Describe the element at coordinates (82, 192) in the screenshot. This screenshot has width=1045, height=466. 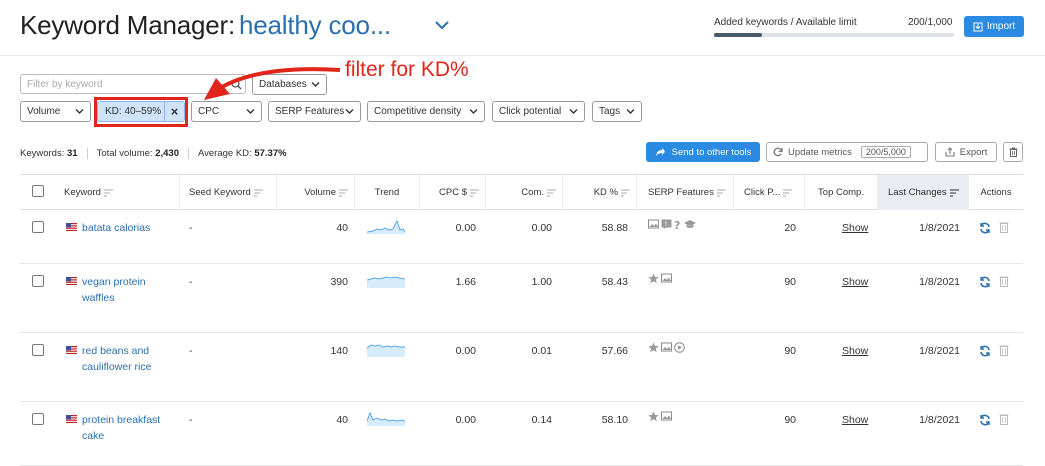
I see `column-label: Keyword` at that location.